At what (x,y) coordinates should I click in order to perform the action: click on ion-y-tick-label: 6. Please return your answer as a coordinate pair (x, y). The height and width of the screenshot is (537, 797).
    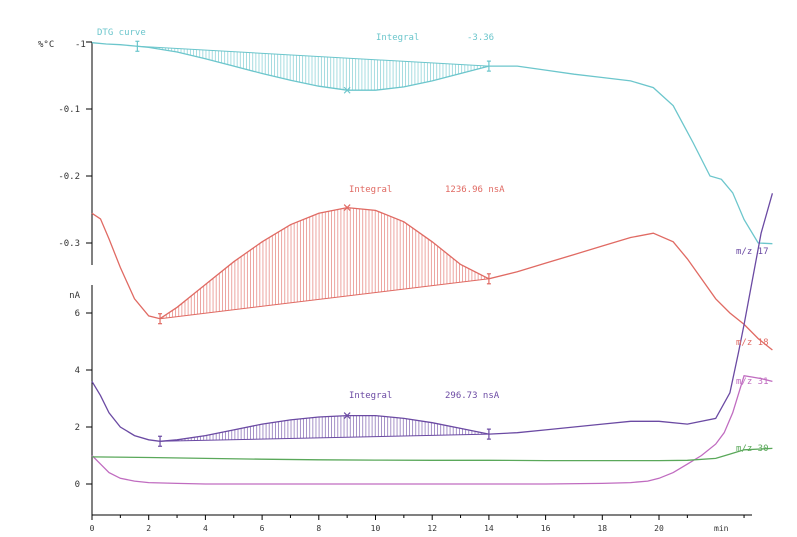
    Looking at the image, I should click on (77, 314).